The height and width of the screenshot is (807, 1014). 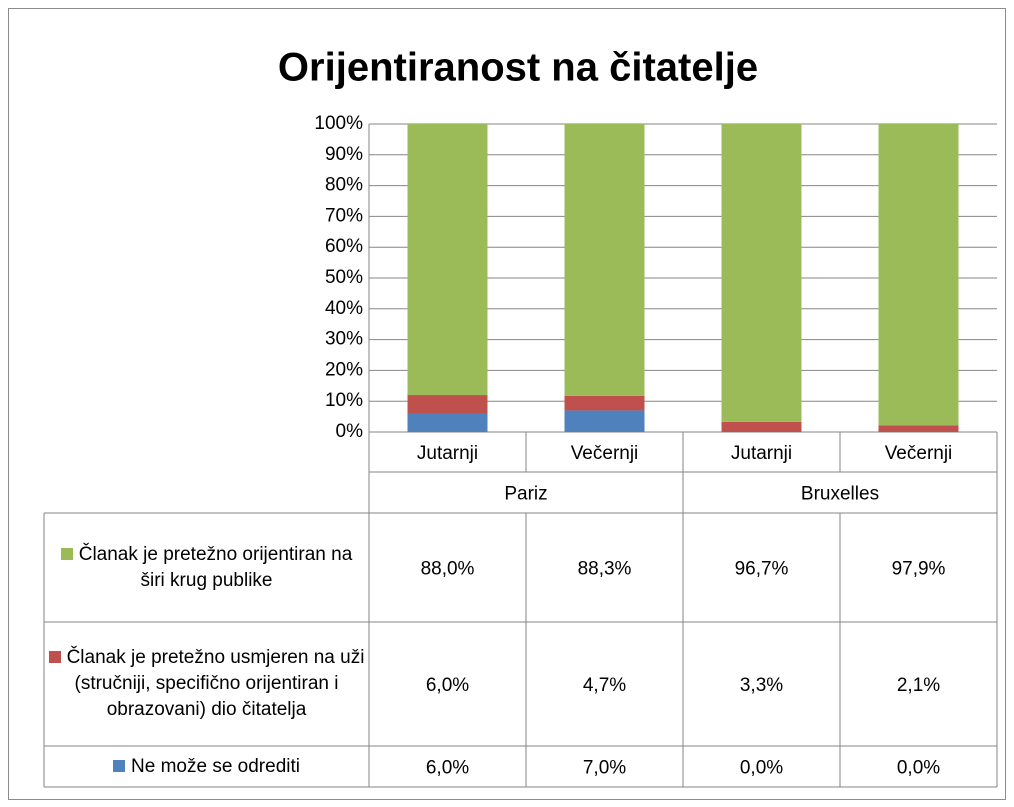 I want to click on y-tick-label: 60%, so click(x=344, y=246).